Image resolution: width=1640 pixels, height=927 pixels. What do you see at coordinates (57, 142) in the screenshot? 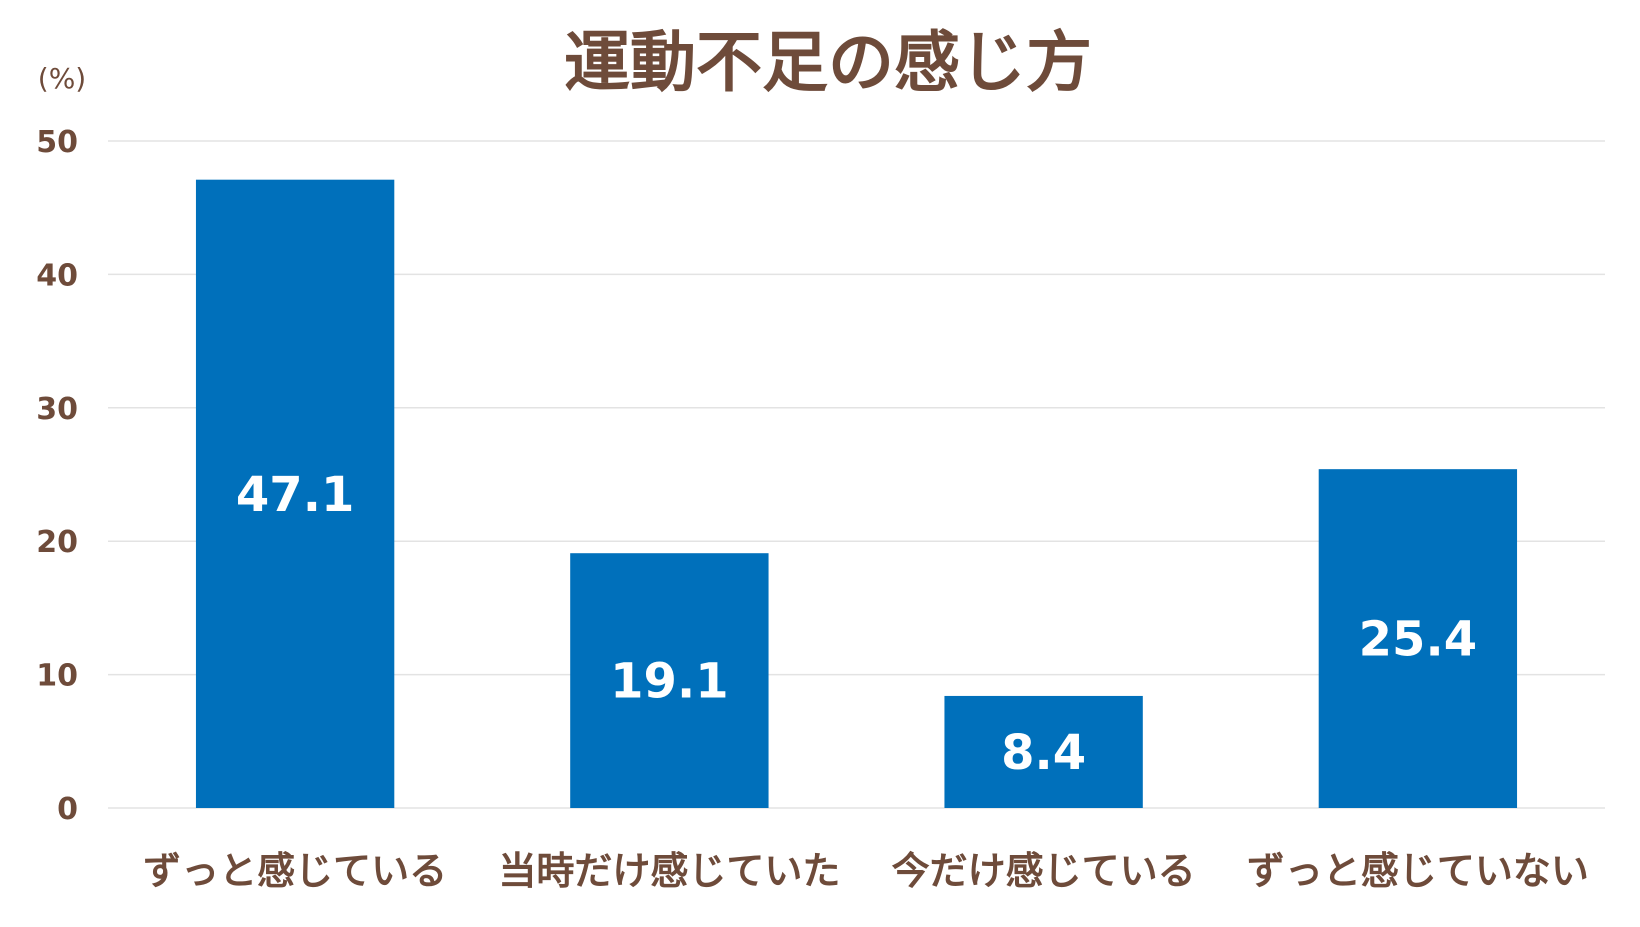
I see `y-tick-label: 50` at bounding box center [57, 142].